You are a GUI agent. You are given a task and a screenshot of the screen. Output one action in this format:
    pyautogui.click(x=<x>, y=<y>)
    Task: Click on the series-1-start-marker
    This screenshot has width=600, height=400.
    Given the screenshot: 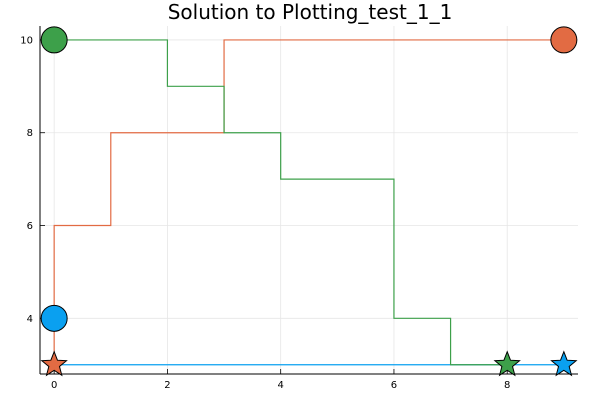 What is the action you would take?
    pyautogui.click(x=54, y=318)
    